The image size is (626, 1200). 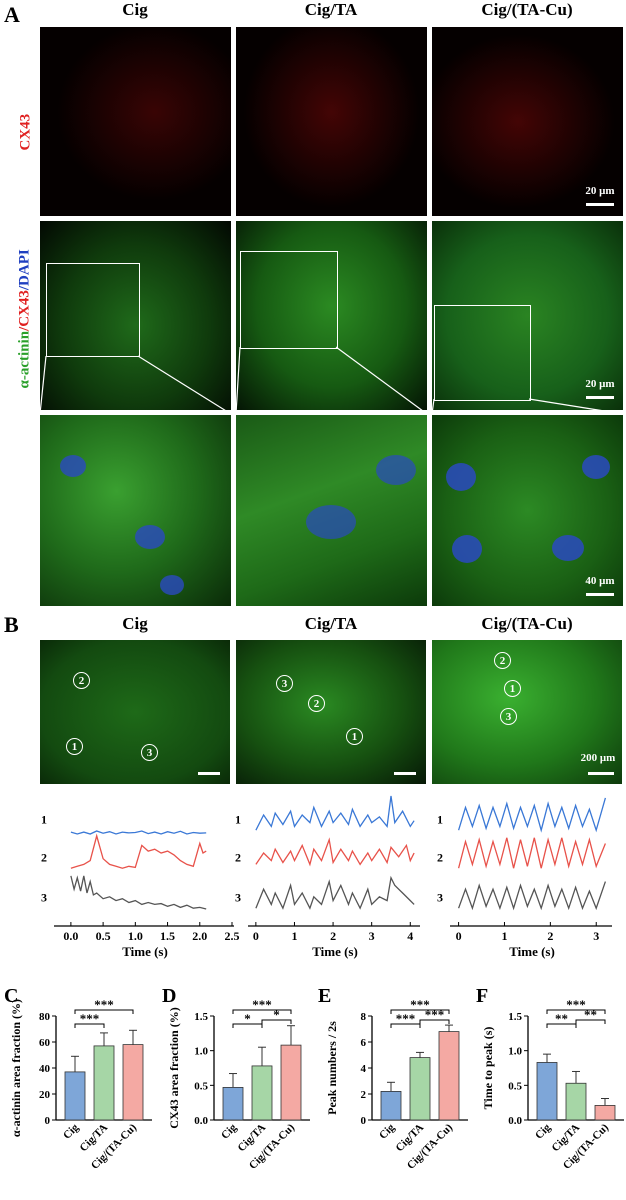 I want to click on trace-x-axis-label-B-traces-cigta: Time (s), so click(x=335, y=951).